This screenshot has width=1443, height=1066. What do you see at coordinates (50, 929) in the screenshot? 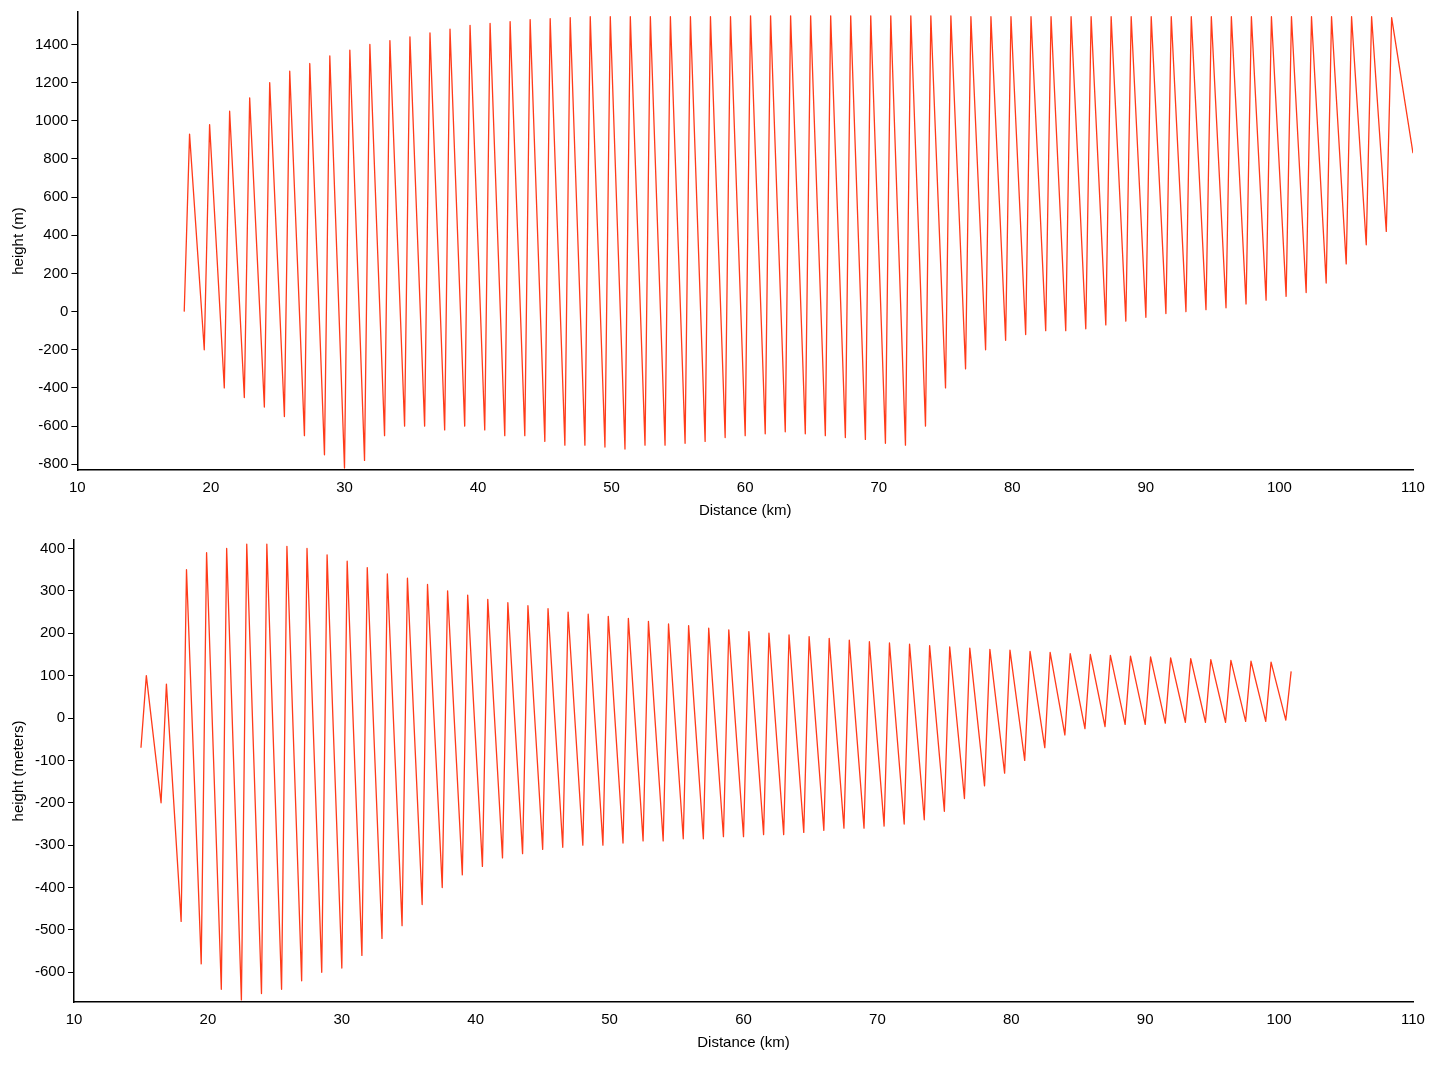
I see `y-tick-label: -500` at bounding box center [50, 929].